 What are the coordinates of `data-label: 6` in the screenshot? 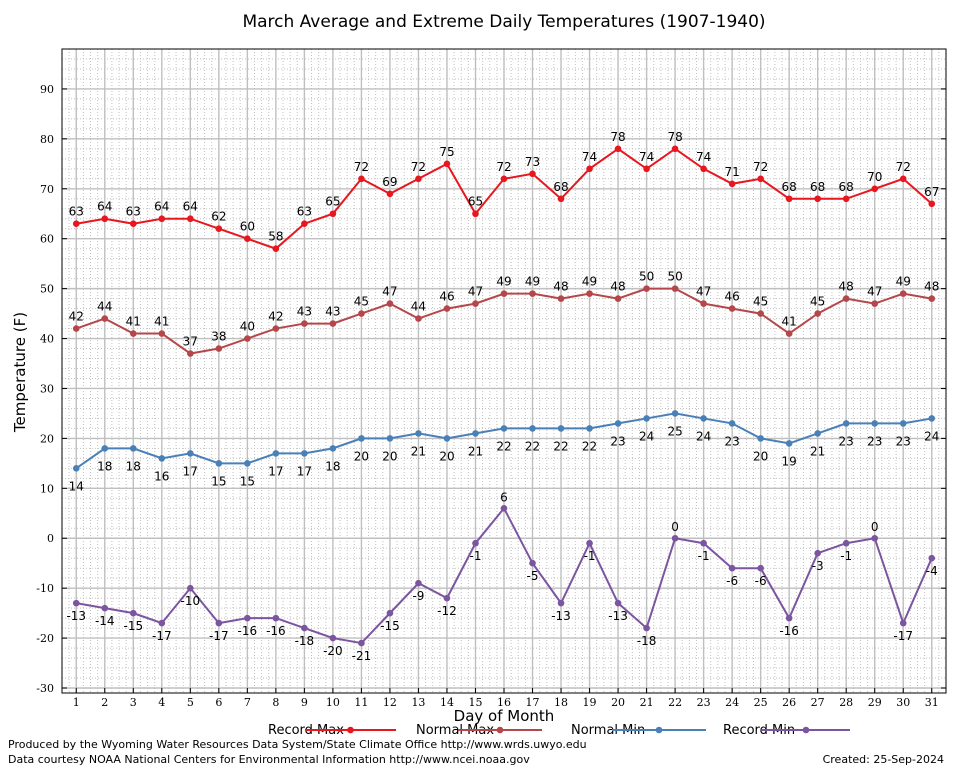 It's located at (504, 497).